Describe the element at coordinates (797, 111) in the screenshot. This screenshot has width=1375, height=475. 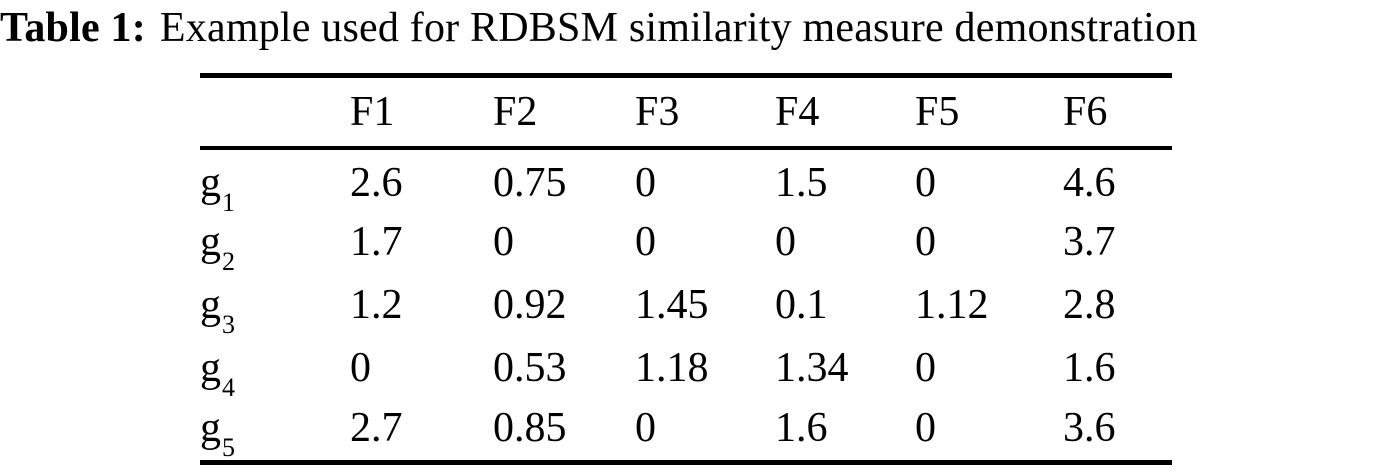
I see `column-header-f4: F4` at that location.